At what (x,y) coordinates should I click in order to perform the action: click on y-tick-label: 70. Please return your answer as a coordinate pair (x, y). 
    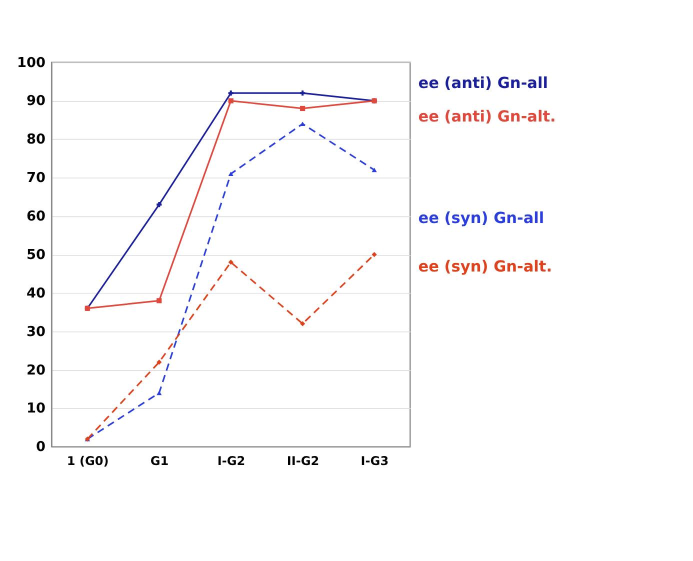
    Looking at the image, I should click on (36, 178).